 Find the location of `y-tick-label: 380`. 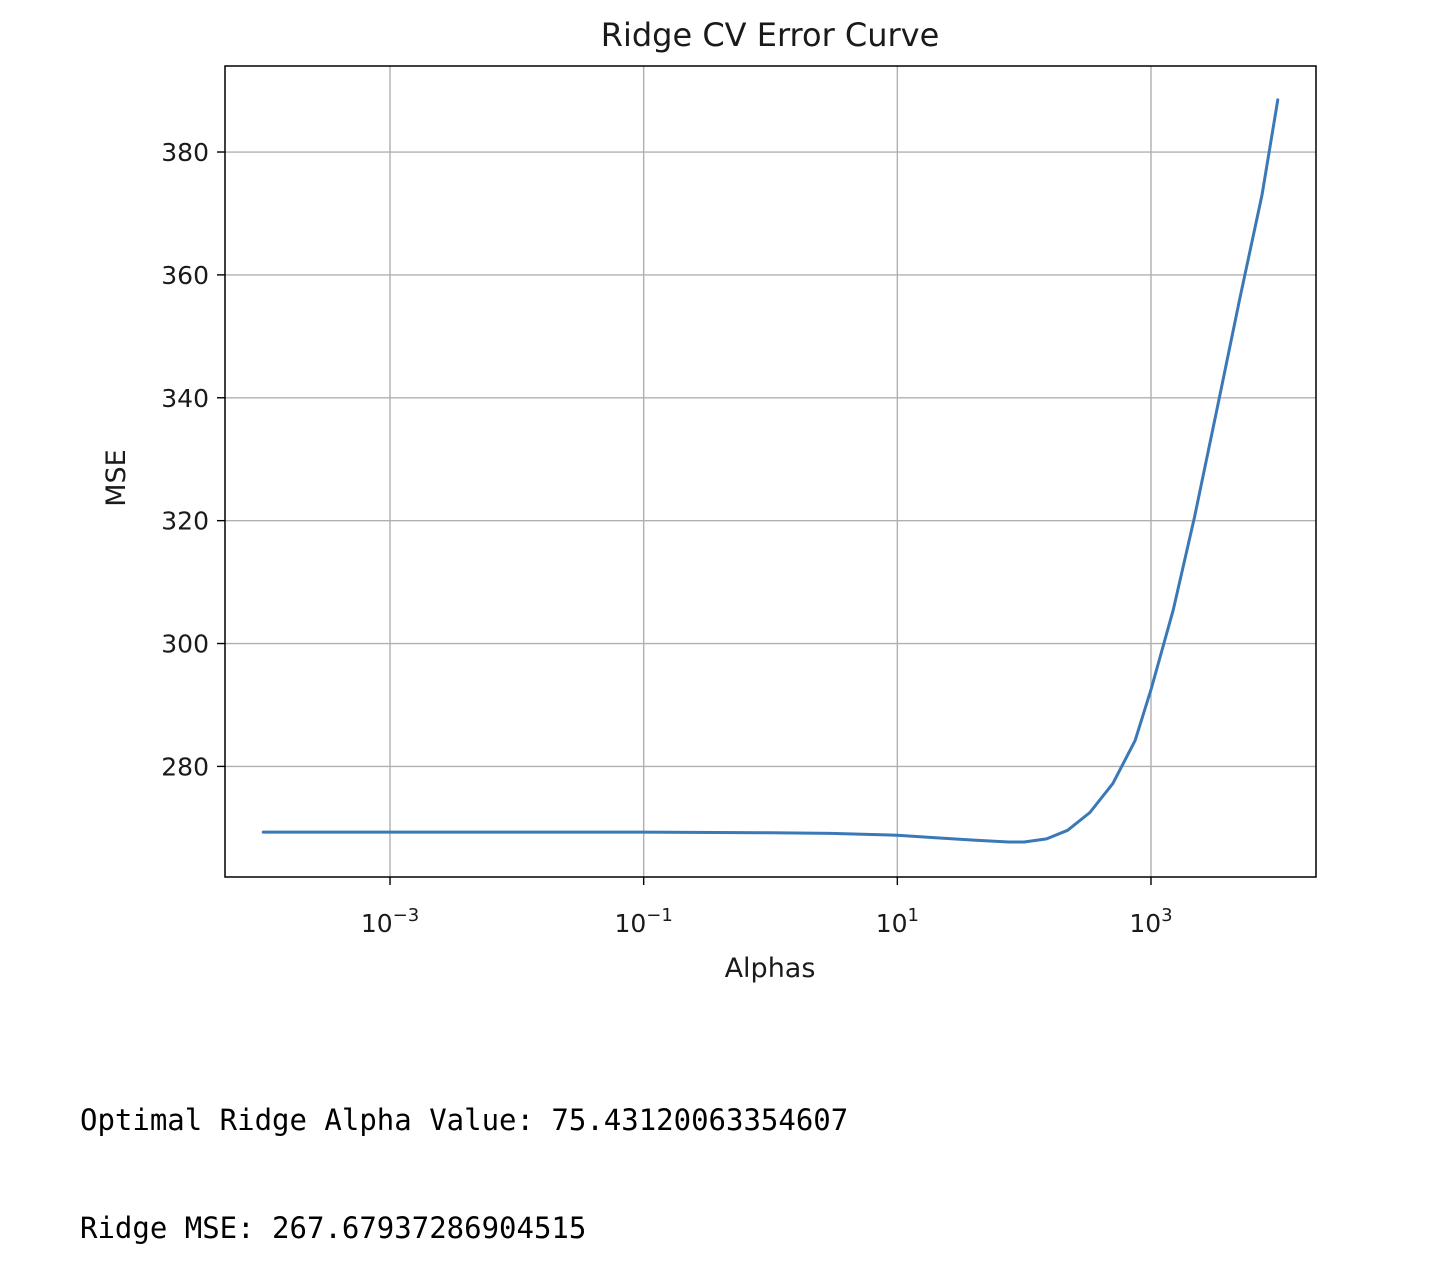

y-tick-label: 380 is located at coordinates (185, 152).